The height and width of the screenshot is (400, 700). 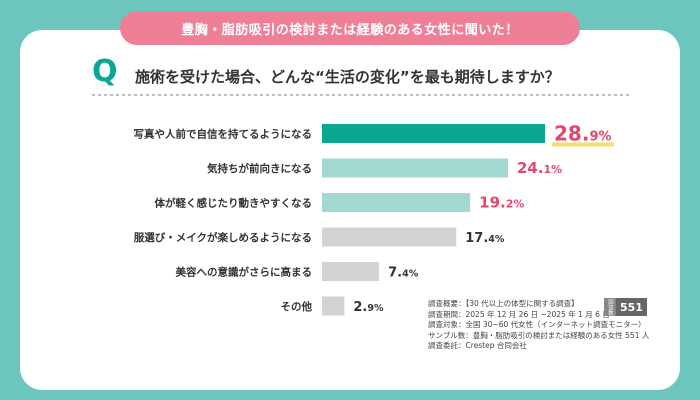 I want to click on value-label: 7.4%, so click(x=403, y=273).